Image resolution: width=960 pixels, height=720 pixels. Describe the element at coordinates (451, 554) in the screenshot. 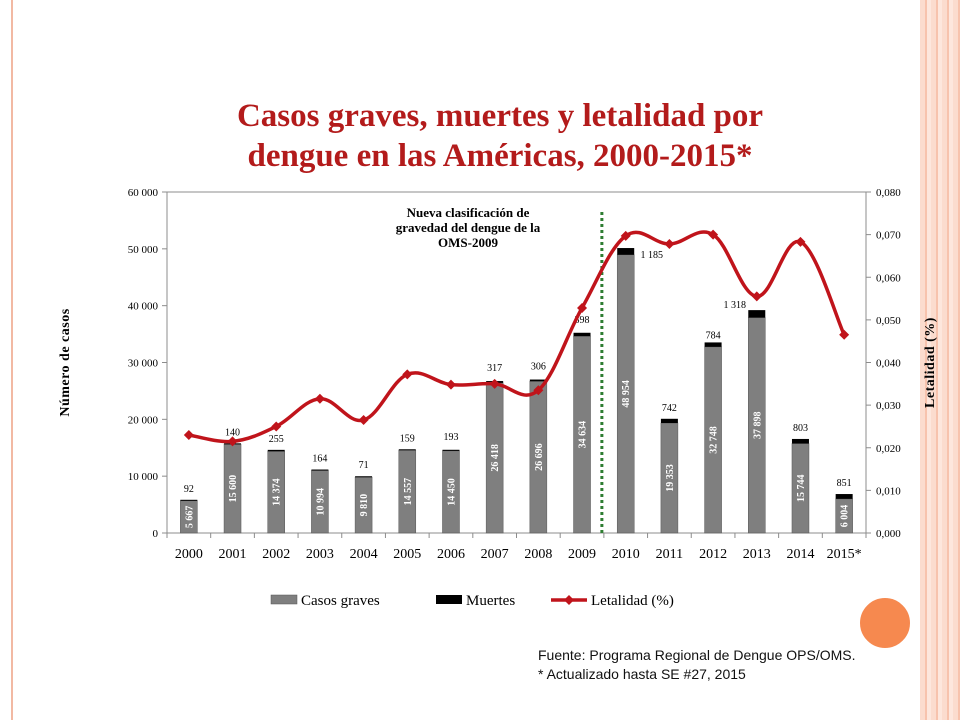

I see `x-tick-label: 2006` at that location.